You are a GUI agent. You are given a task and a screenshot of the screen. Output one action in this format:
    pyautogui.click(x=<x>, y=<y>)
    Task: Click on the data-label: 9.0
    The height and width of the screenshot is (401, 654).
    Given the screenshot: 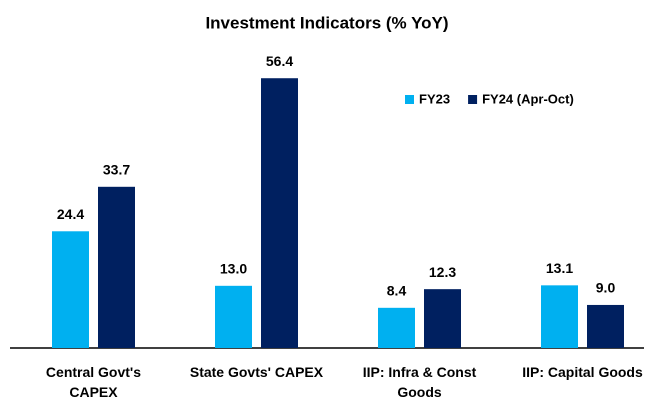 What is the action you would take?
    pyautogui.click(x=606, y=288)
    